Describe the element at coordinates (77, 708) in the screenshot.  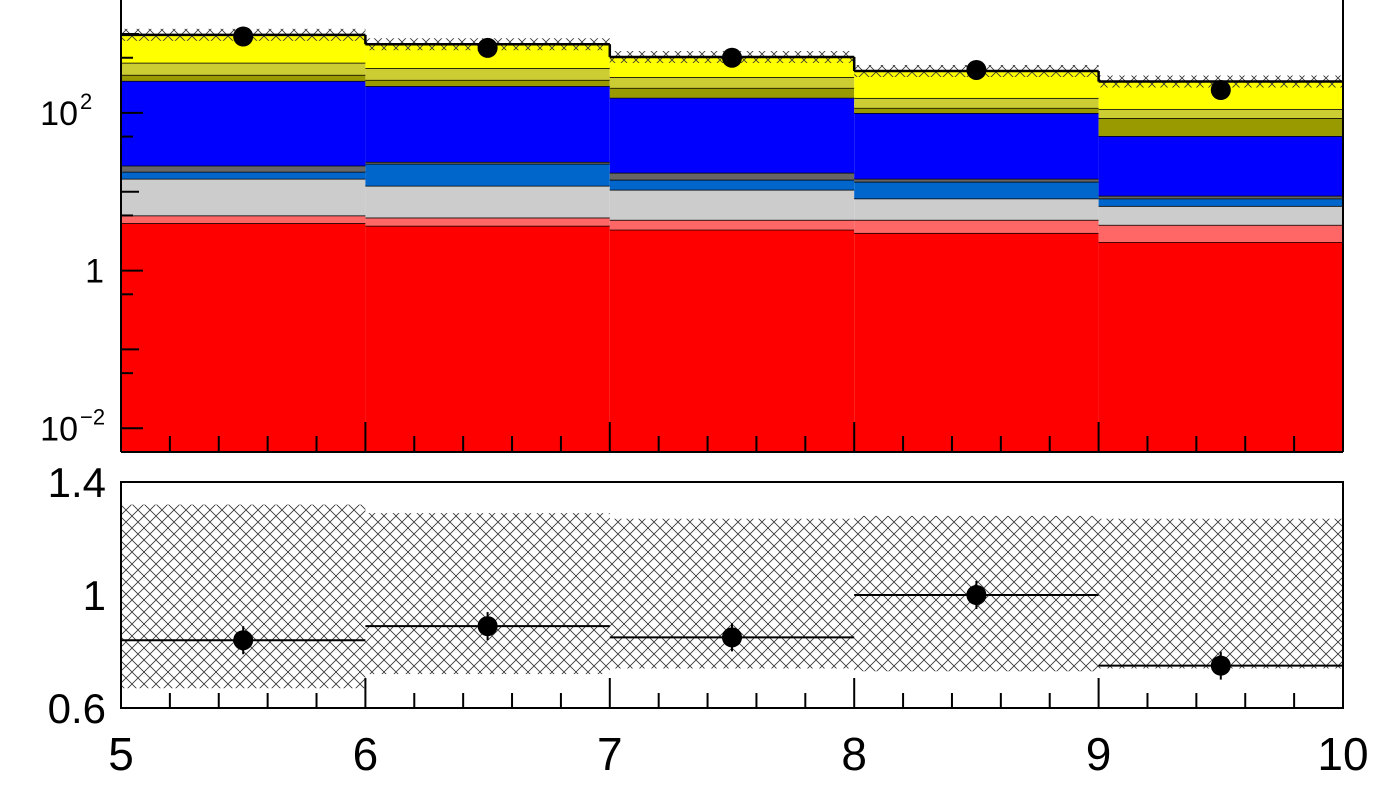
I see `y-tick-label: 0.6` at that location.